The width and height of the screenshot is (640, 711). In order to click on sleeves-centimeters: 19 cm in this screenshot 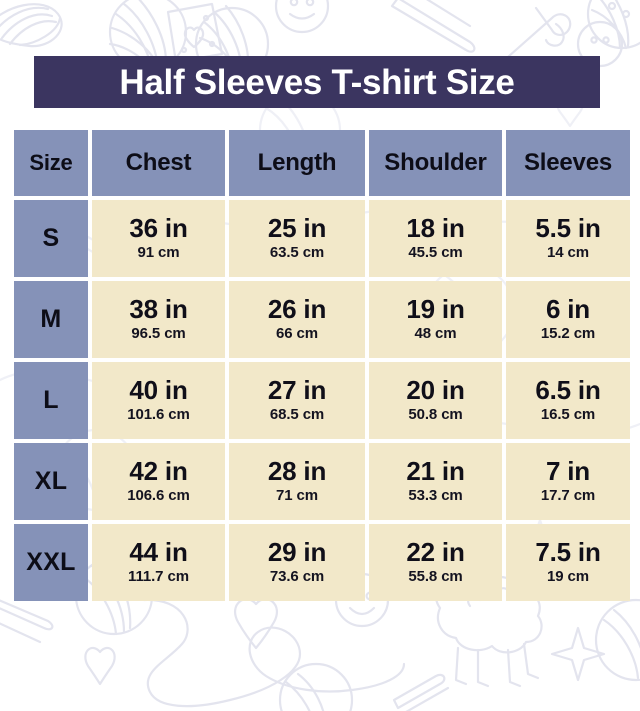, I will do `click(568, 577)`.